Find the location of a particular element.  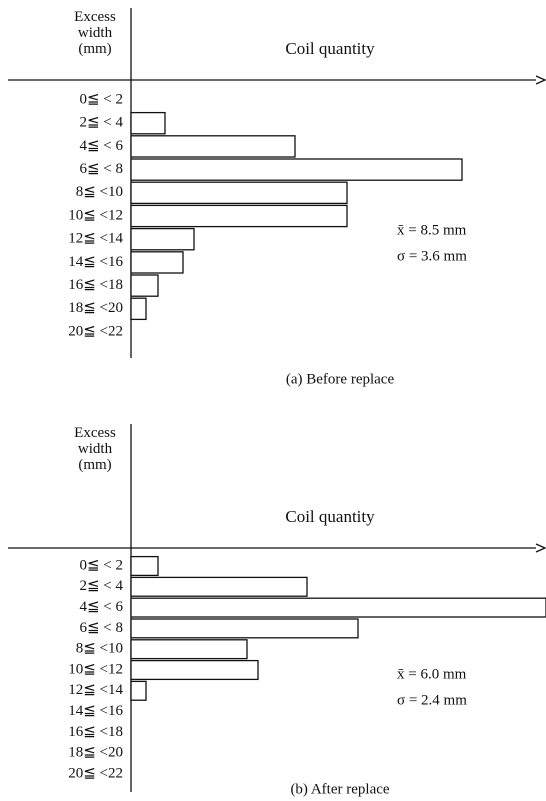

annotation: x̄ = 8.5 mm is located at coordinates (432, 230).